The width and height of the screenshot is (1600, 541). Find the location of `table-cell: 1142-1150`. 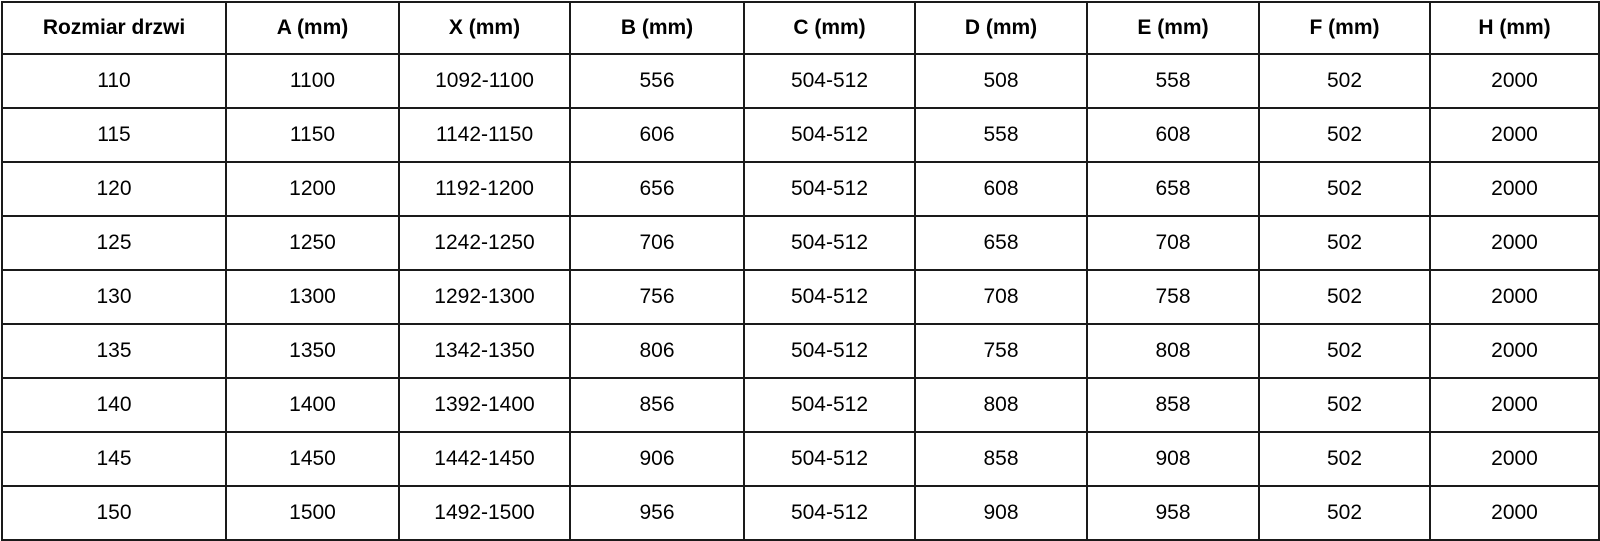

table-cell: 1142-1150 is located at coordinates (484, 135).